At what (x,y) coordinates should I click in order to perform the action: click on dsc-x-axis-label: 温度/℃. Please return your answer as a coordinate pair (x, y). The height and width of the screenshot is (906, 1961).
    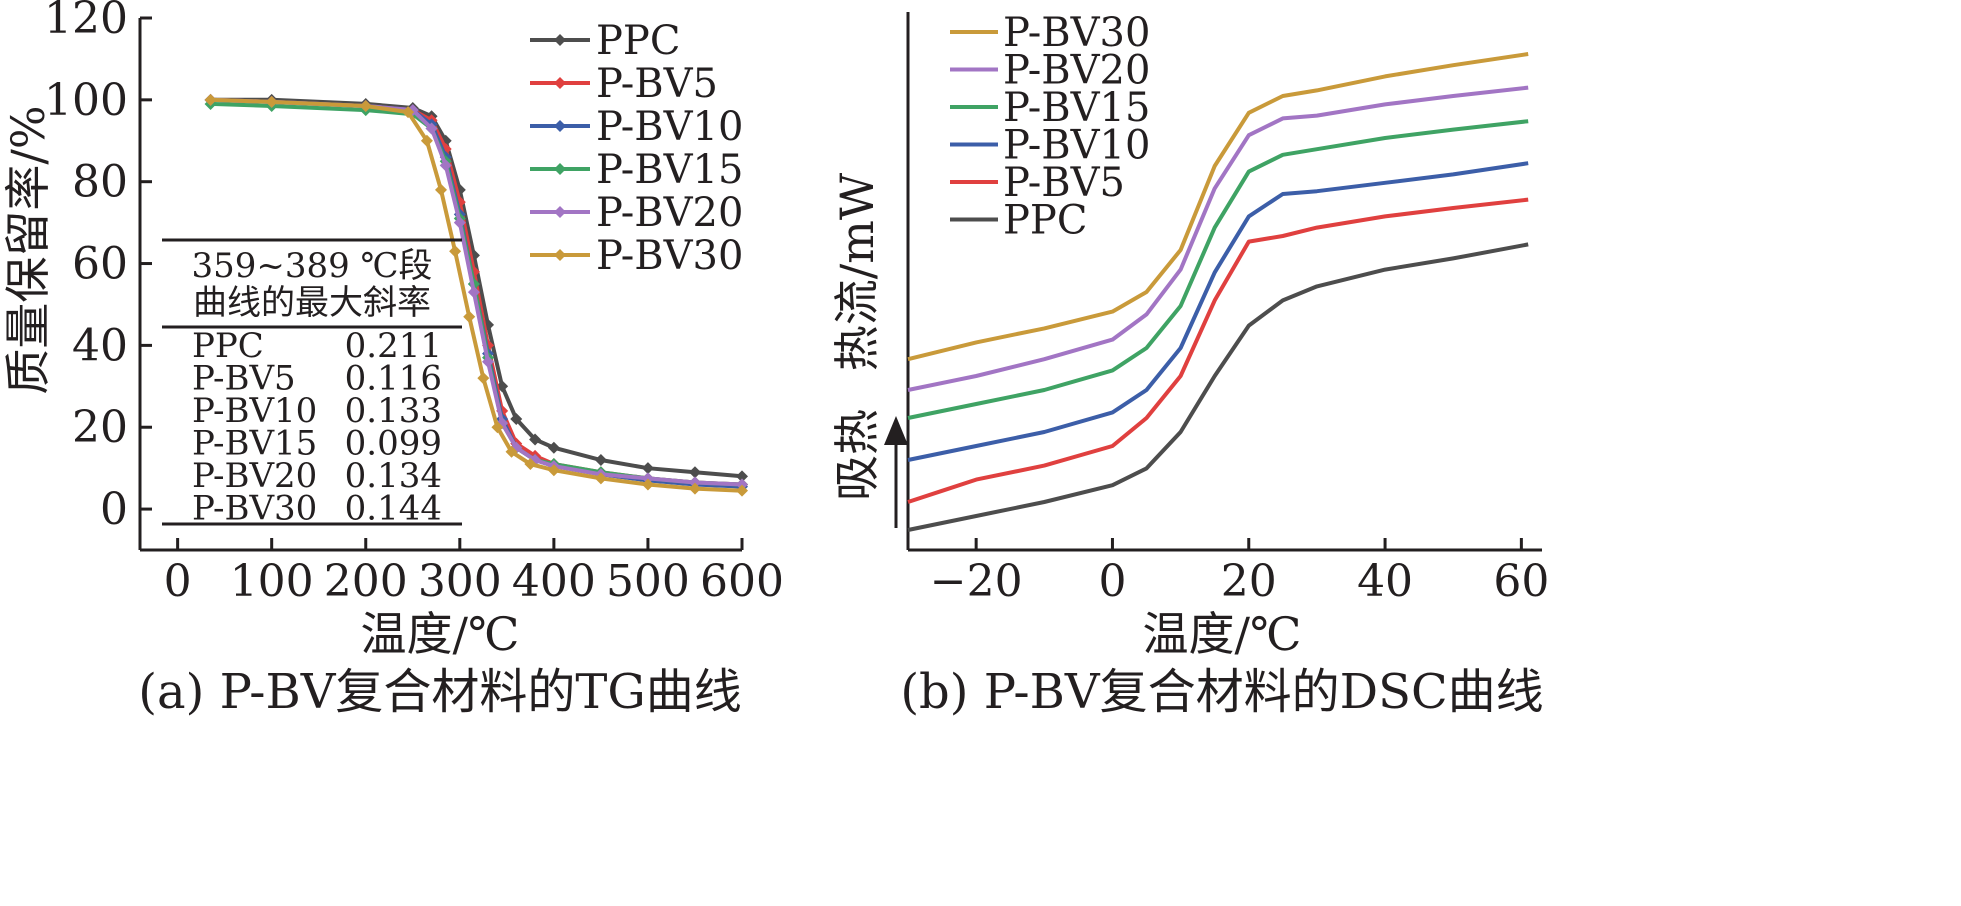
    Looking at the image, I should click on (1222, 634).